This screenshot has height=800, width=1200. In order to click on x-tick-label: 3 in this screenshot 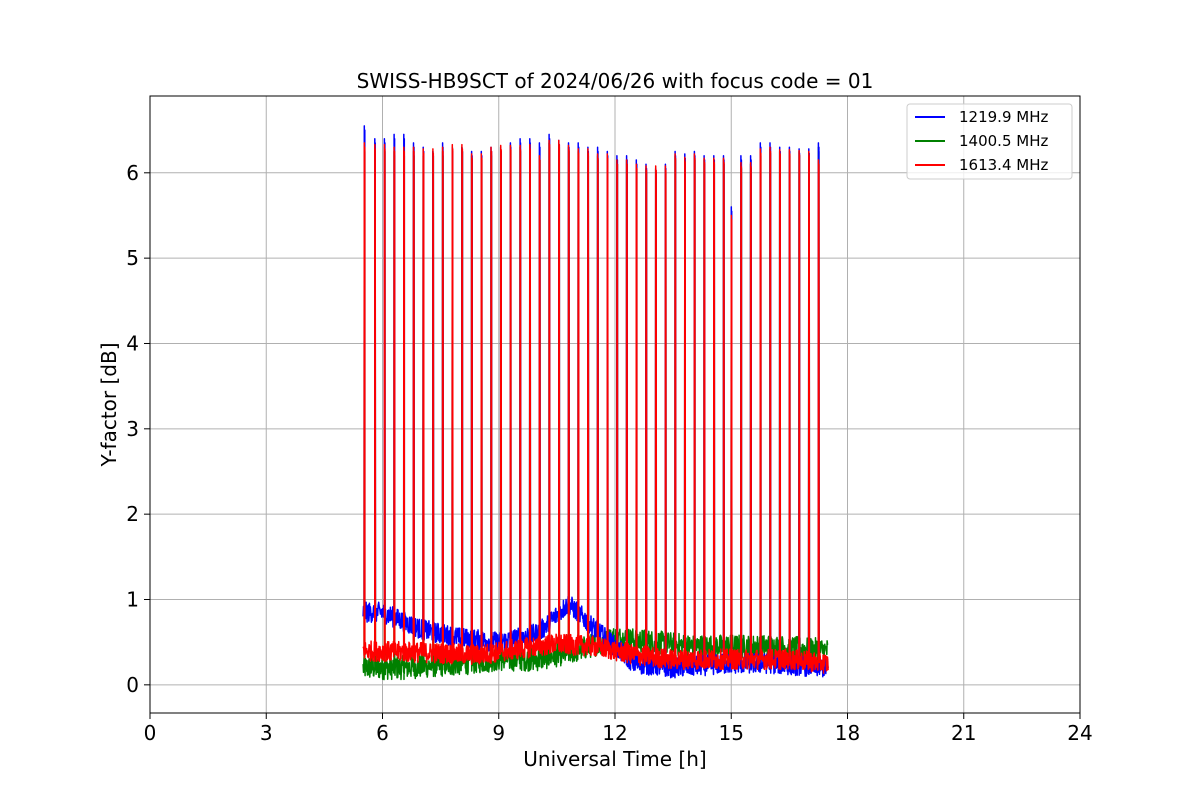, I will do `click(266, 733)`.